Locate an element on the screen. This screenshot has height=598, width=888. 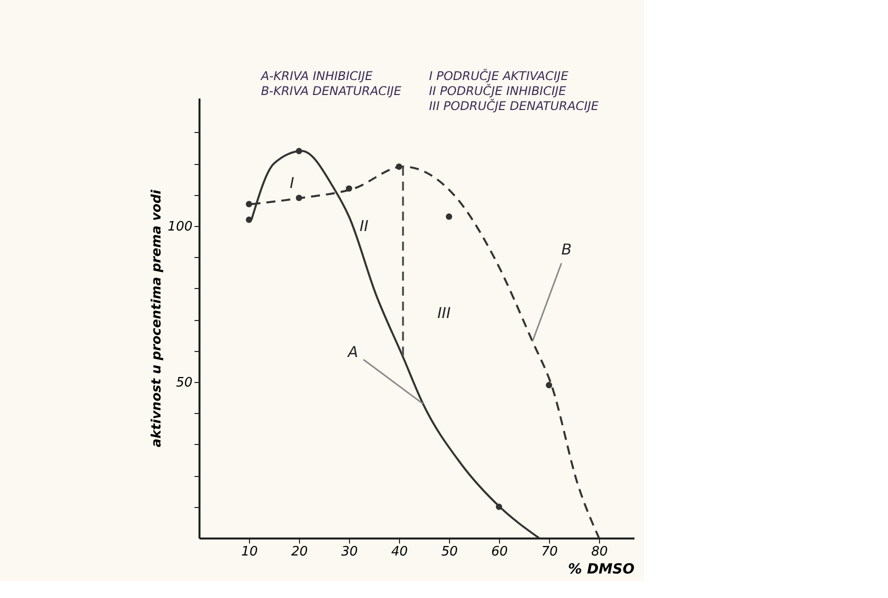
x-axis-title: % DMSO is located at coordinates (601, 570).